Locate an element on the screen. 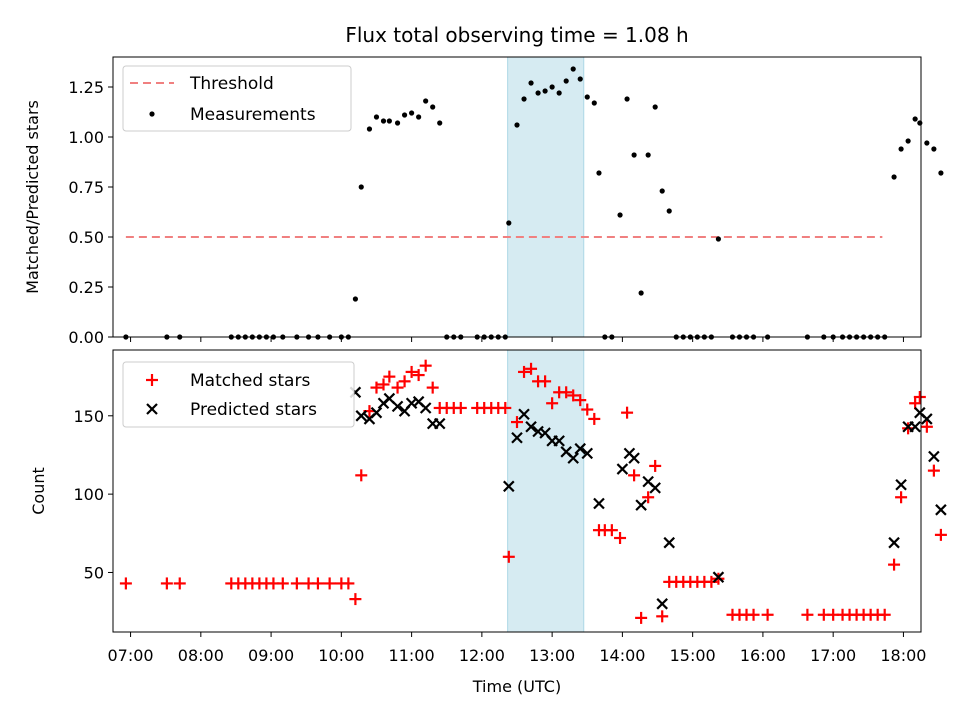  chart-title: Flux total observing time = 1.08 h is located at coordinates (516, 35).